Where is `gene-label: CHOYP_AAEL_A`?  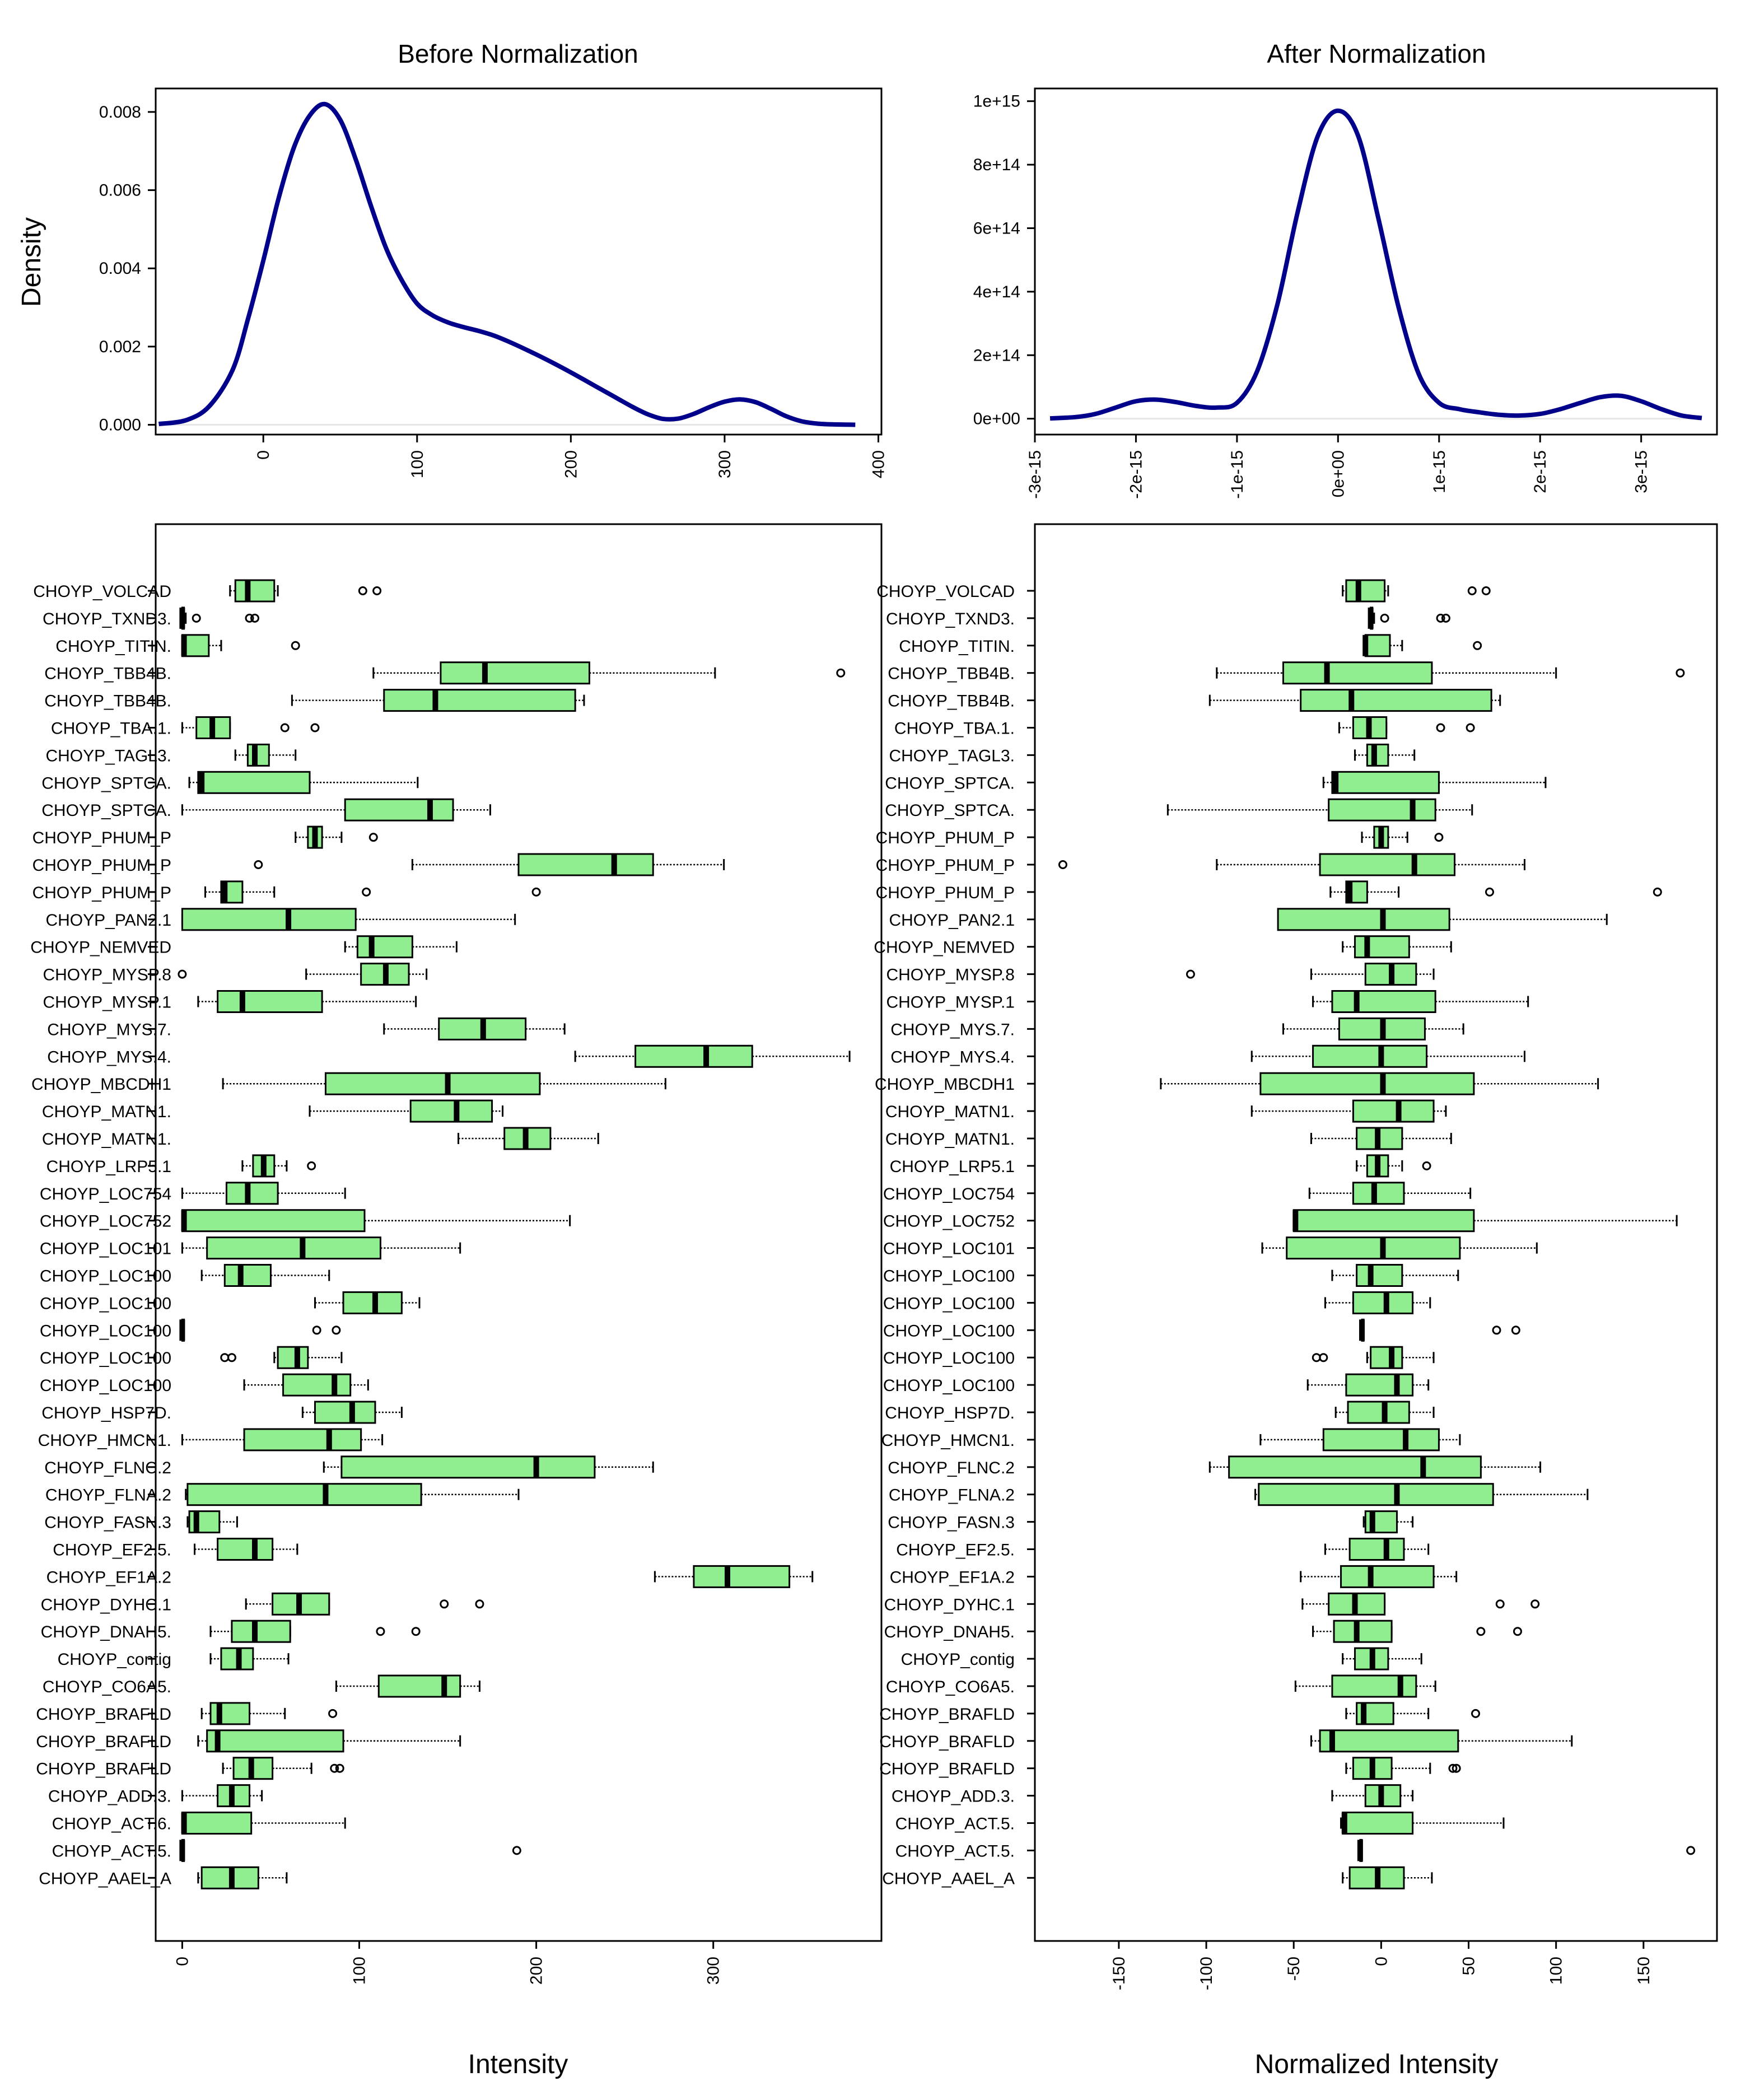
gene-label: CHOYP_AAEL_A is located at coordinates (105, 1879).